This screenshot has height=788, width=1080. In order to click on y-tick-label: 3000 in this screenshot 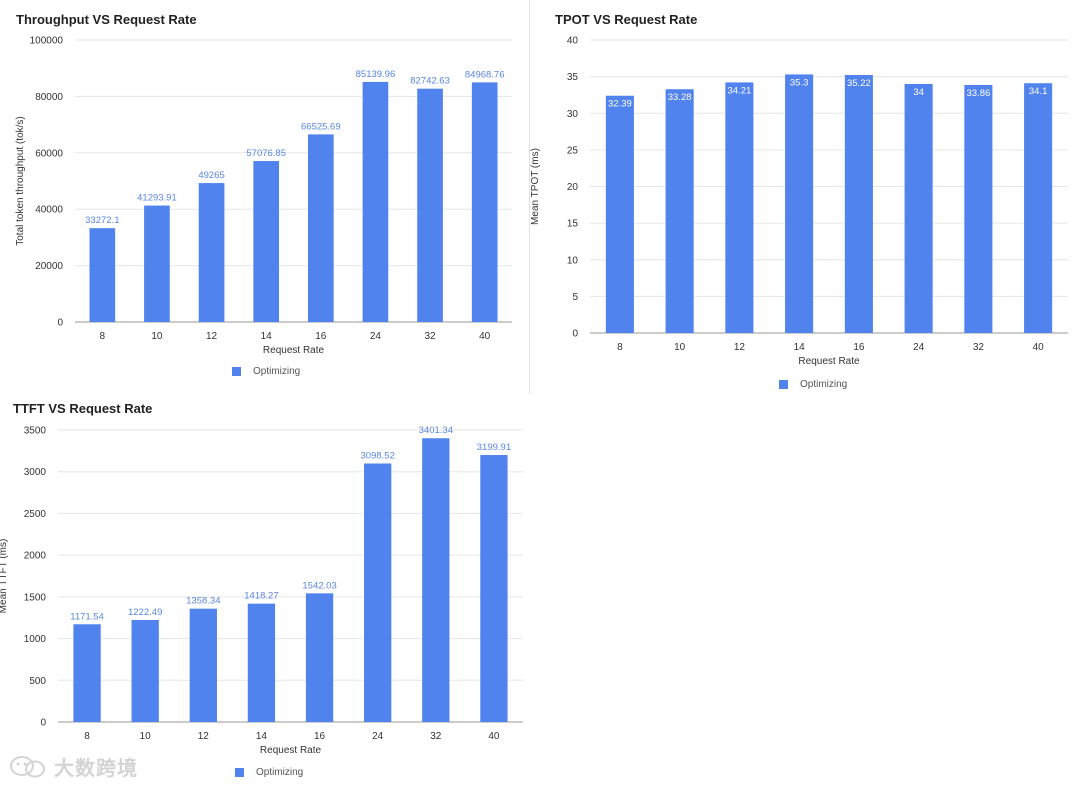, I will do `click(35, 472)`.